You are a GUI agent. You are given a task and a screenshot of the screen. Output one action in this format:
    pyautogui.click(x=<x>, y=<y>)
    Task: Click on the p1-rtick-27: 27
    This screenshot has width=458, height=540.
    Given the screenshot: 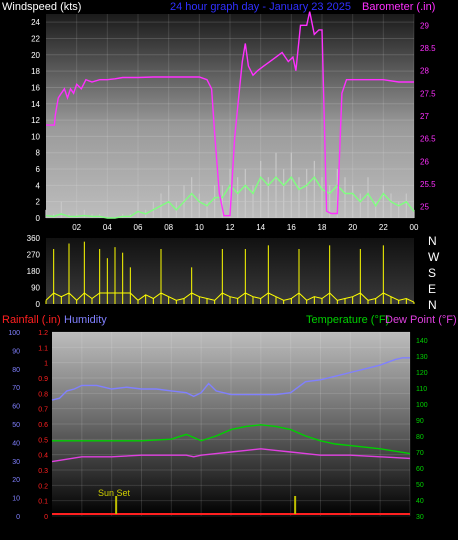 What is the action you would take?
    pyautogui.click(x=424, y=116)
    